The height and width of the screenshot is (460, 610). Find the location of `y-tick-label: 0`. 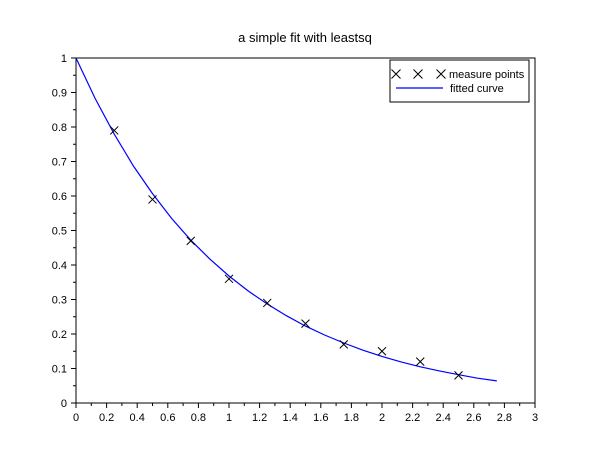

y-tick-label: 0 is located at coordinates (64, 404).